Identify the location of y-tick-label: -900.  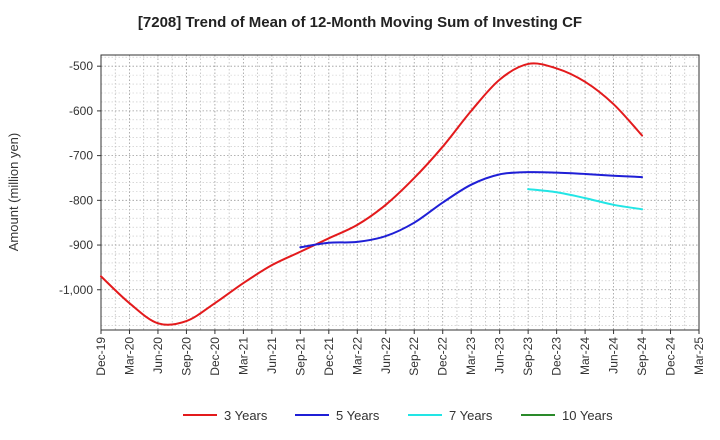
(81, 245).